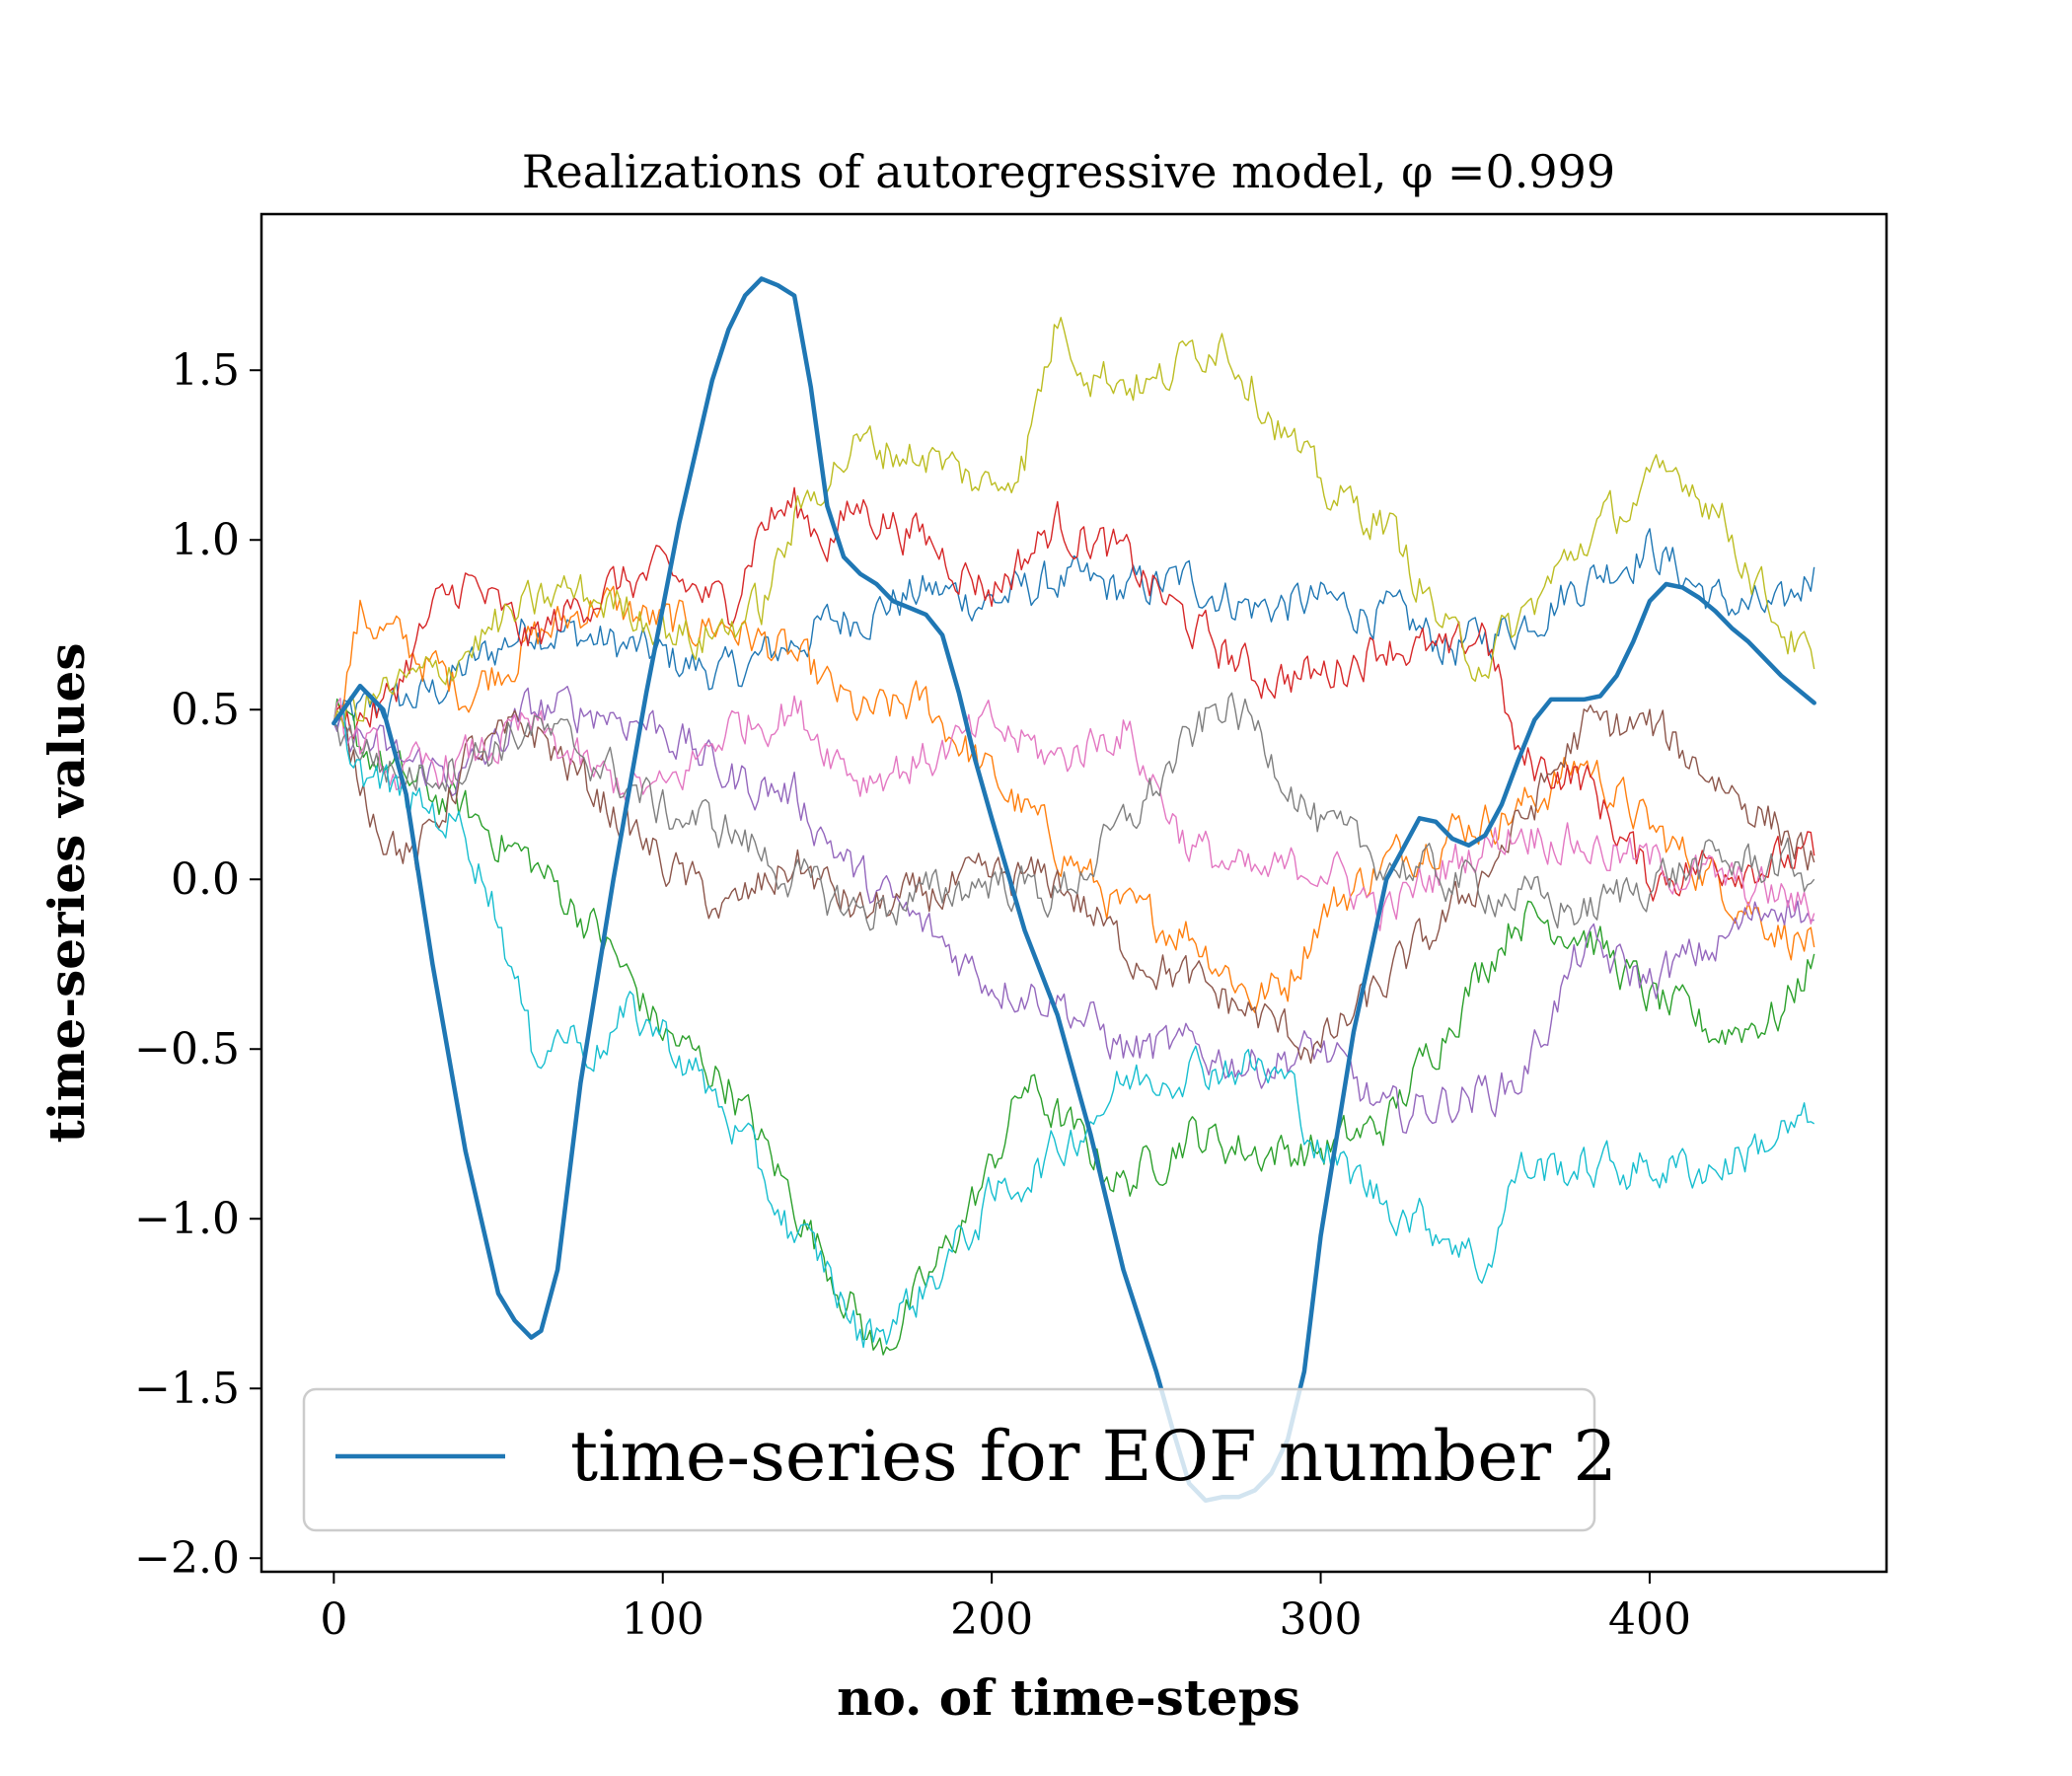 Image resolution: width=2072 pixels, height=1776 pixels. I want to click on x-tick-label: 100, so click(663, 1620).